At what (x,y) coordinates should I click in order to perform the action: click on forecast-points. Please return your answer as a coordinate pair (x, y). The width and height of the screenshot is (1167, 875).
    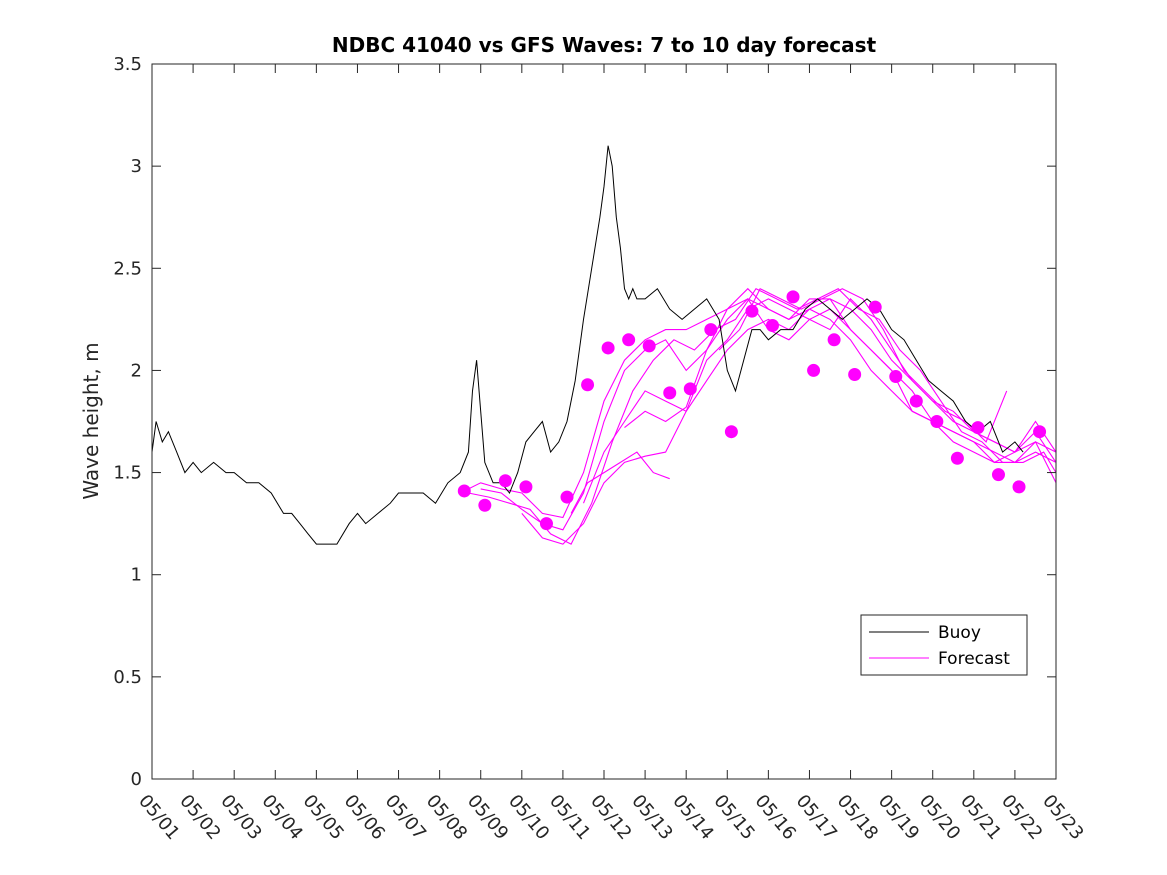
    Looking at the image, I should click on (752, 410).